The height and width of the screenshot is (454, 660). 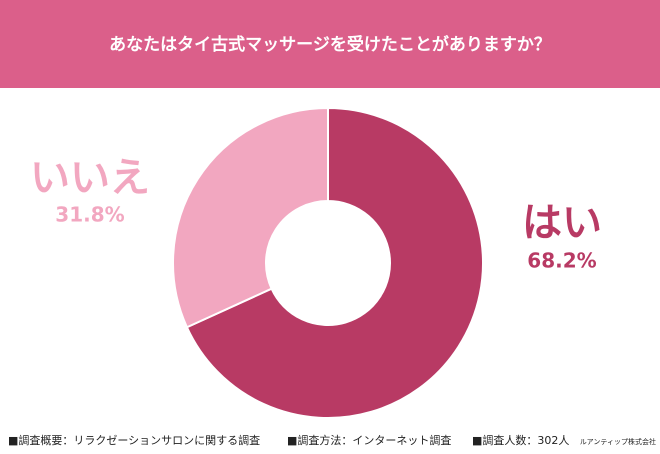 What do you see at coordinates (250, 217) in the screenshot?
I see `slice` at bounding box center [250, 217].